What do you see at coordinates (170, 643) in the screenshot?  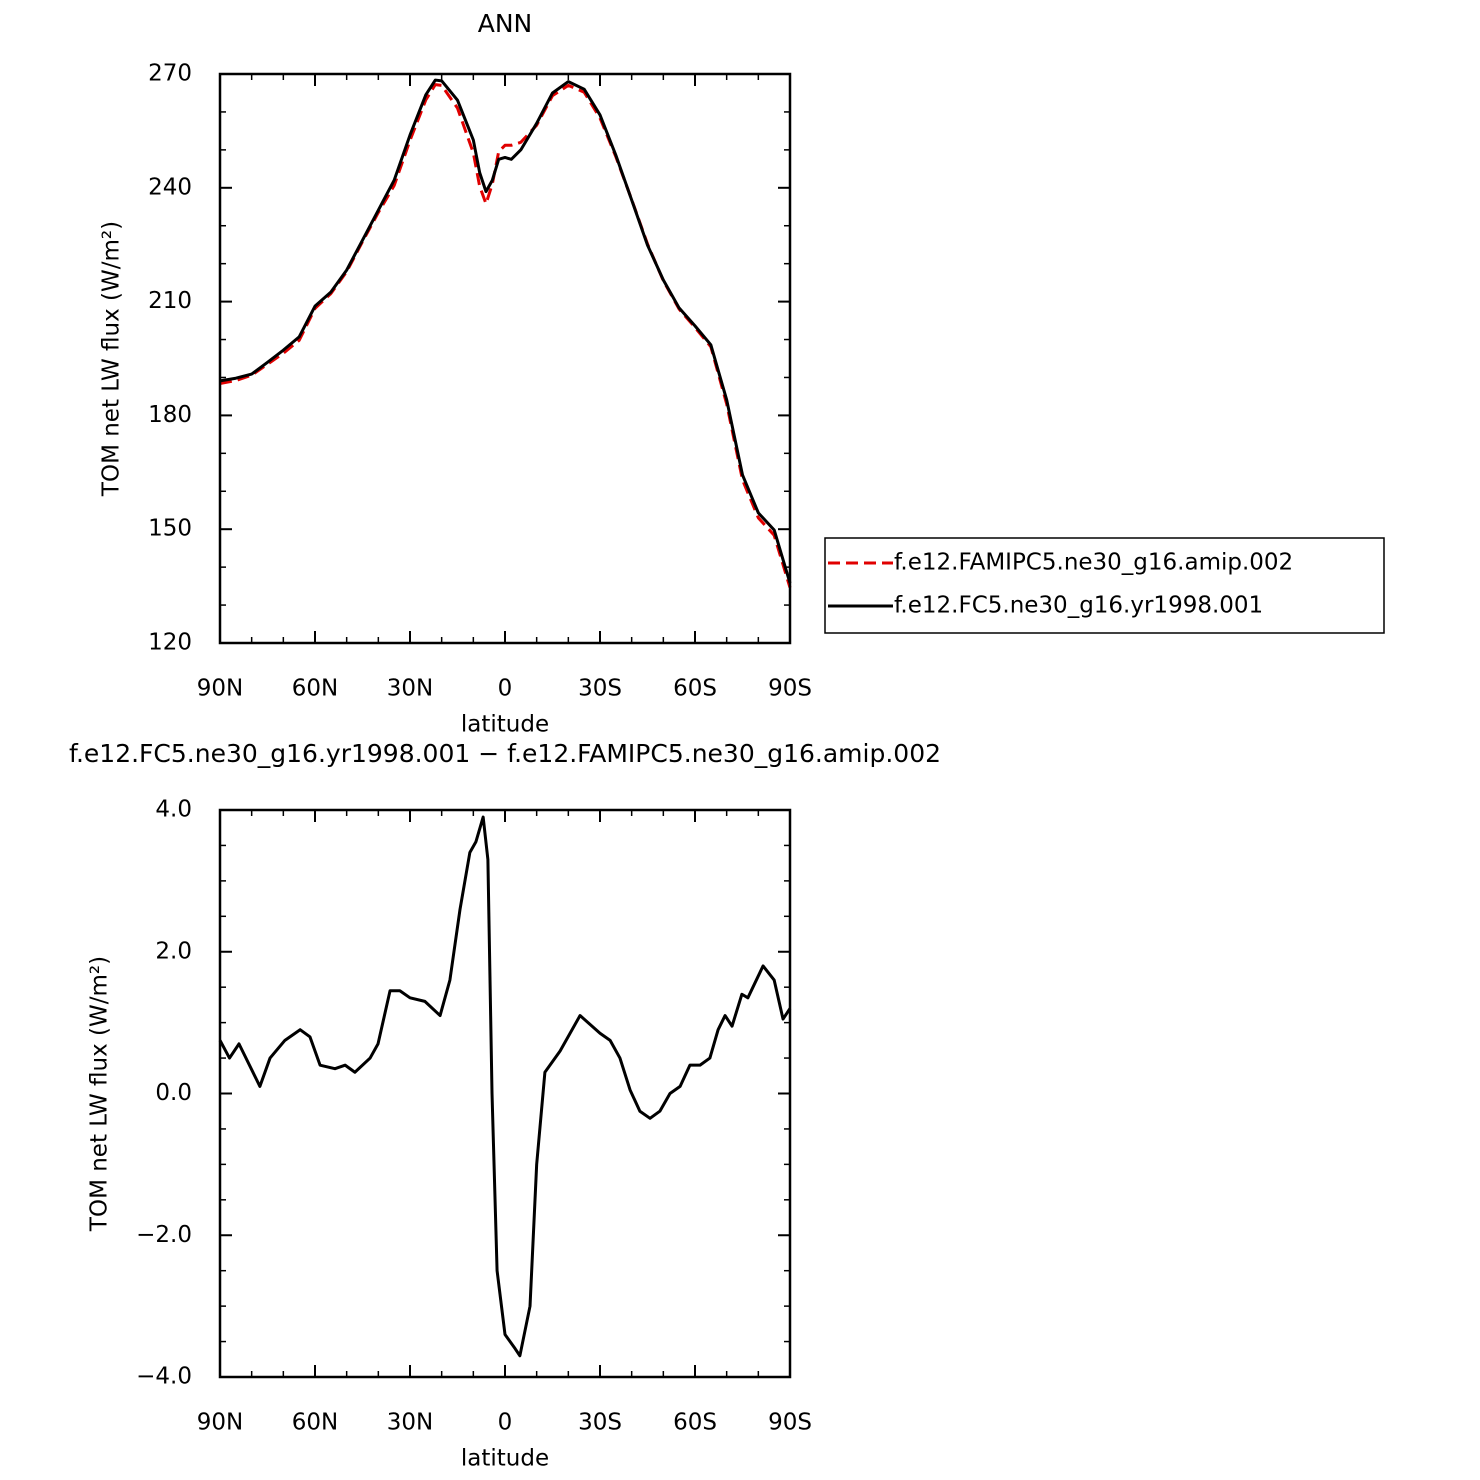 I see `y-tick-label: 120` at bounding box center [170, 643].